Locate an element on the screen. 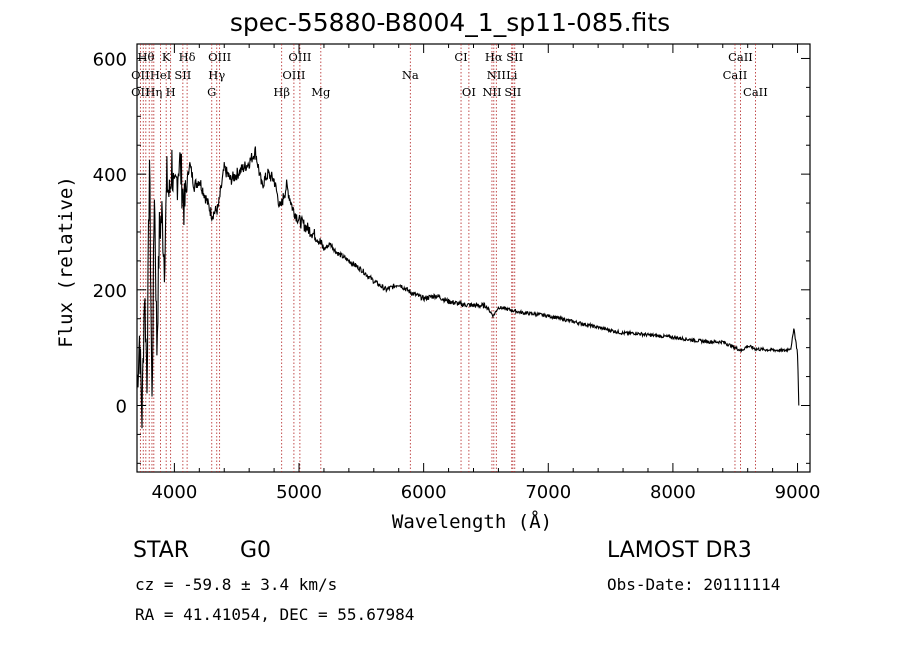  line-label: Li is located at coordinates (512, 75).